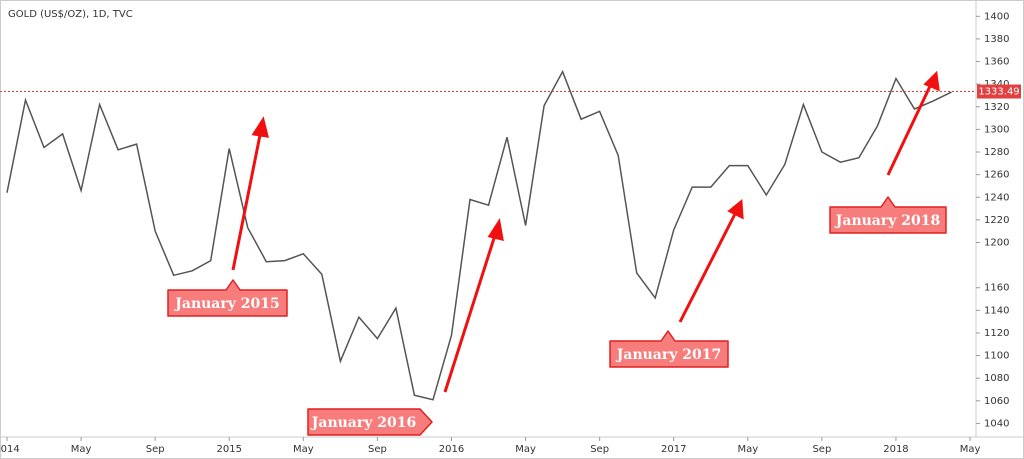  What do you see at coordinates (996, 197) in the screenshot?
I see `y-tick-label: 1240` at bounding box center [996, 197].